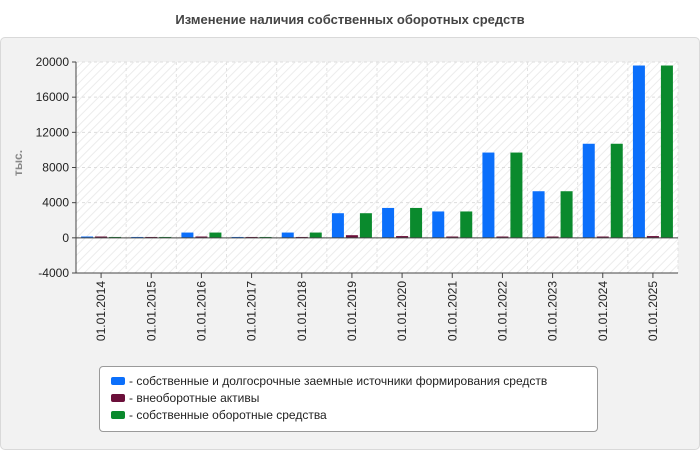 Image resolution: width=700 pixels, height=450 pixels. I want to click on legend-item-noncurrent-assets: - внеоборотные активы, so click(348, 399).